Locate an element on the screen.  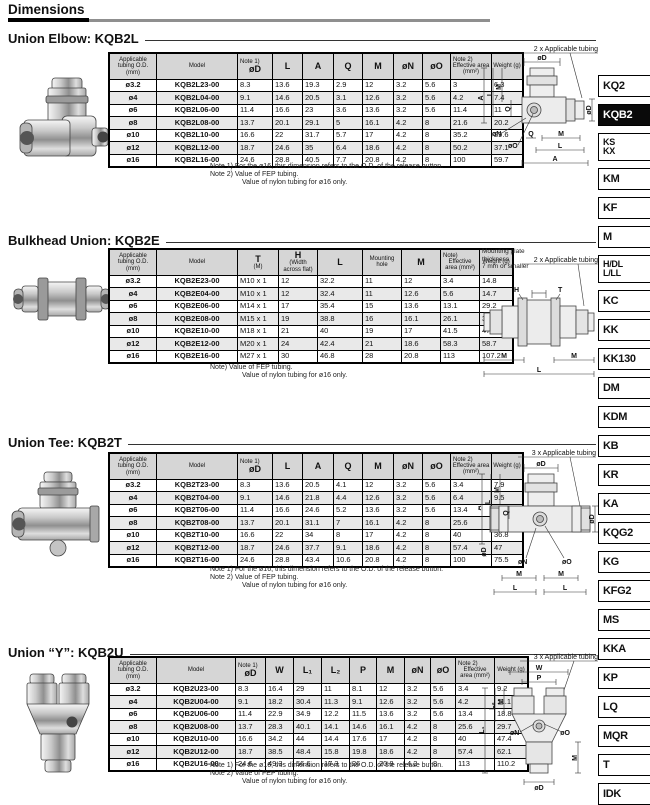
value-cell: 20.8 is located at coordinates (378, 560).